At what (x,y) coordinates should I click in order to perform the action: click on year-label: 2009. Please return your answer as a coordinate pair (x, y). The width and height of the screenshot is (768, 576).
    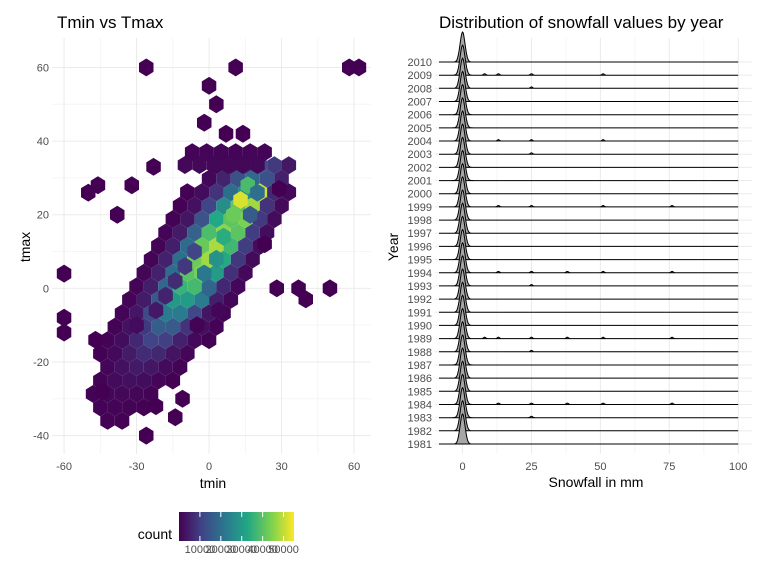
    Looking at the image, I should click on (420, 76).